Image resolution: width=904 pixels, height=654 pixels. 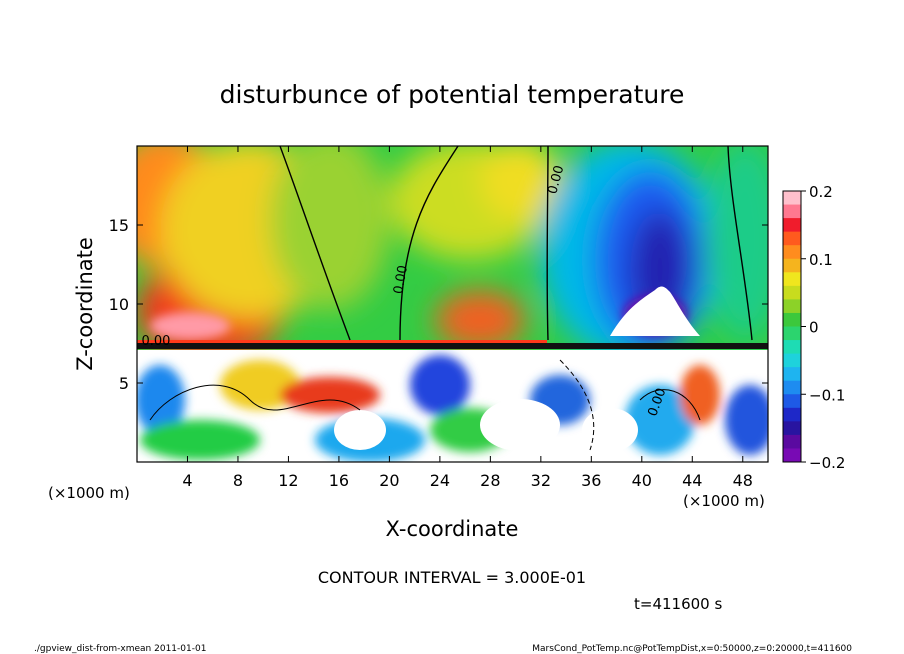 I want to click on time-label: t=411600 s, so click(x=678, y=604).